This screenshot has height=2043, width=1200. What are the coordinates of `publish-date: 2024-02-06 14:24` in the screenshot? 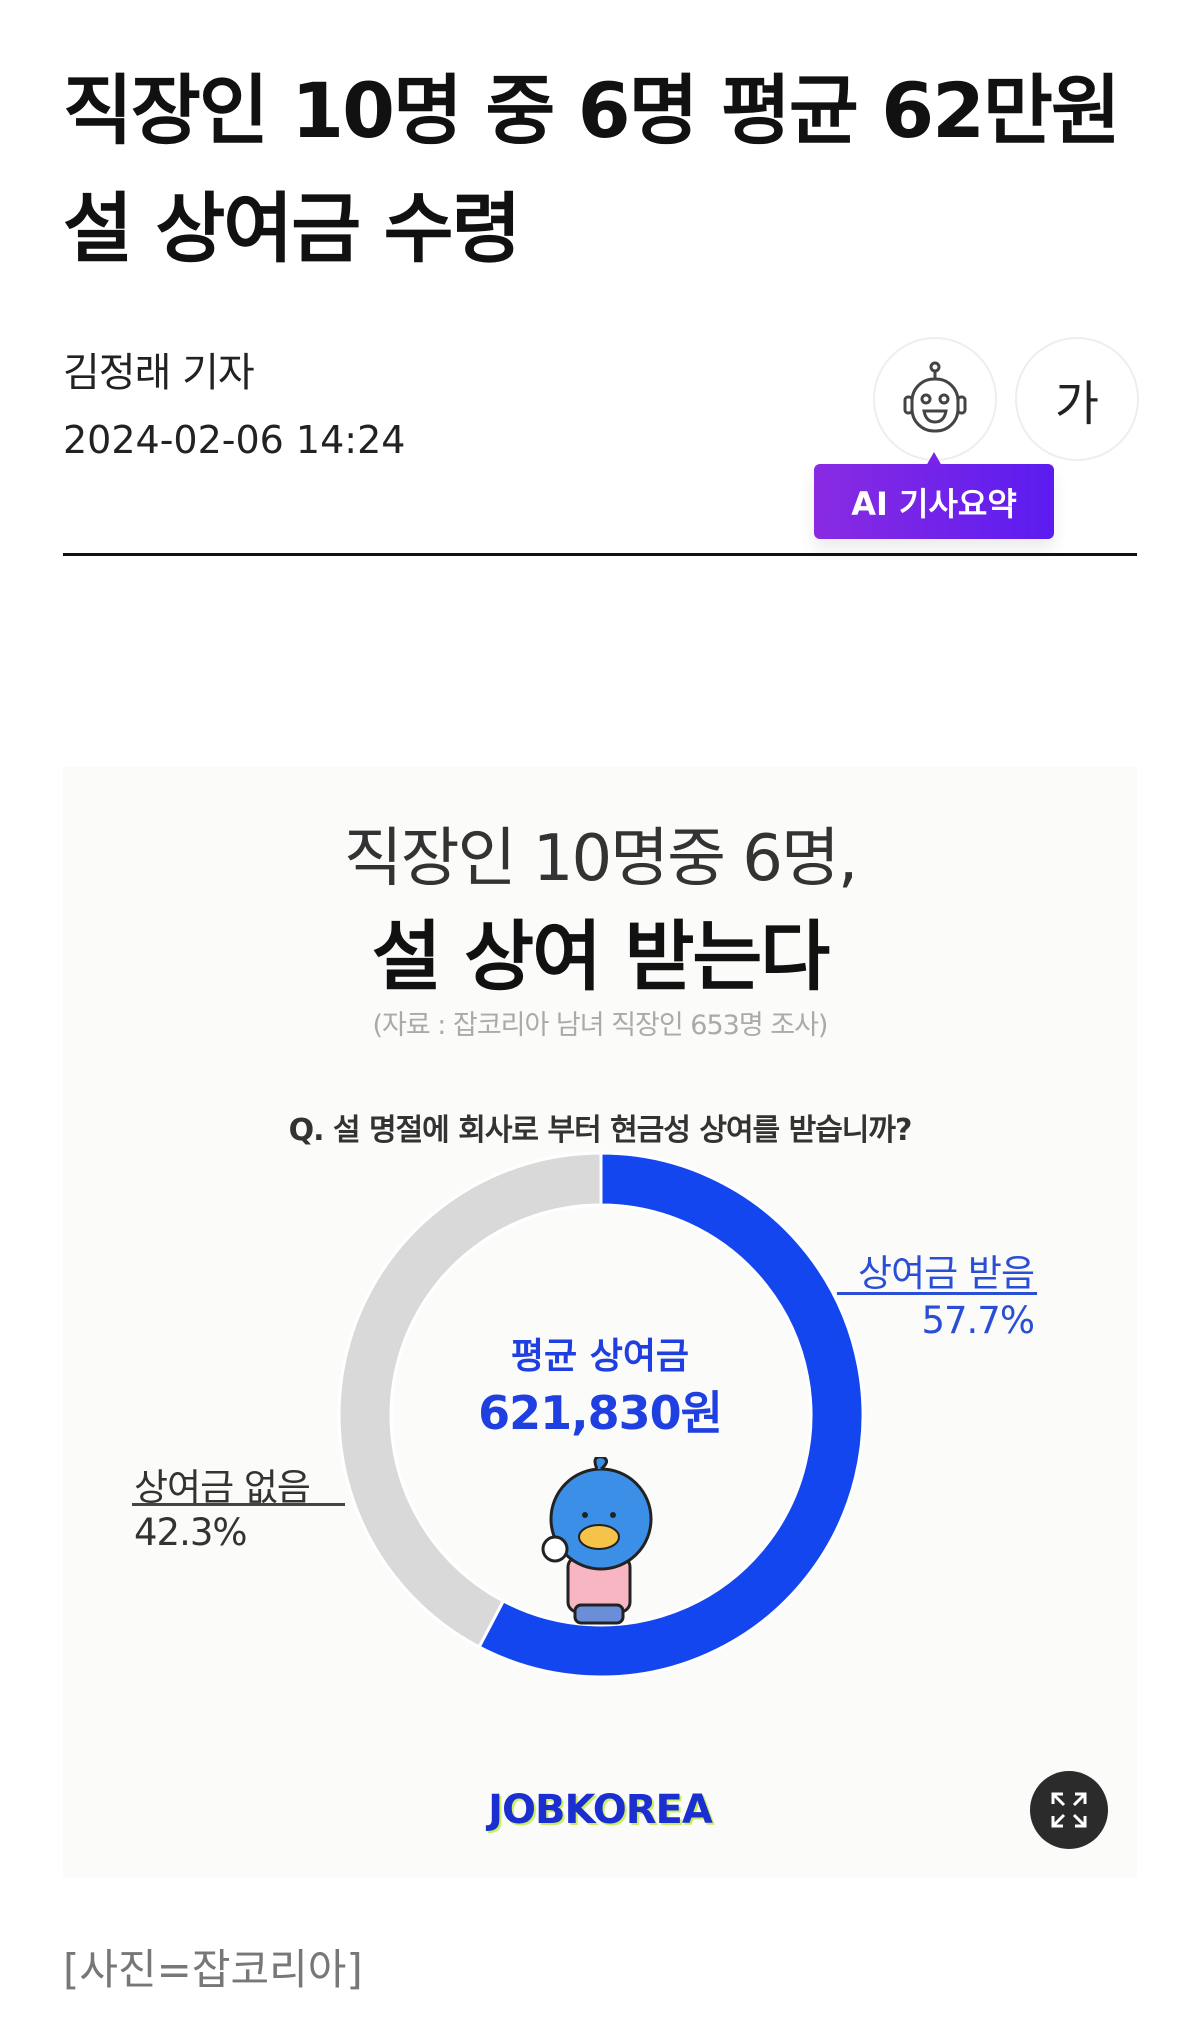 It's located at (234, 440).